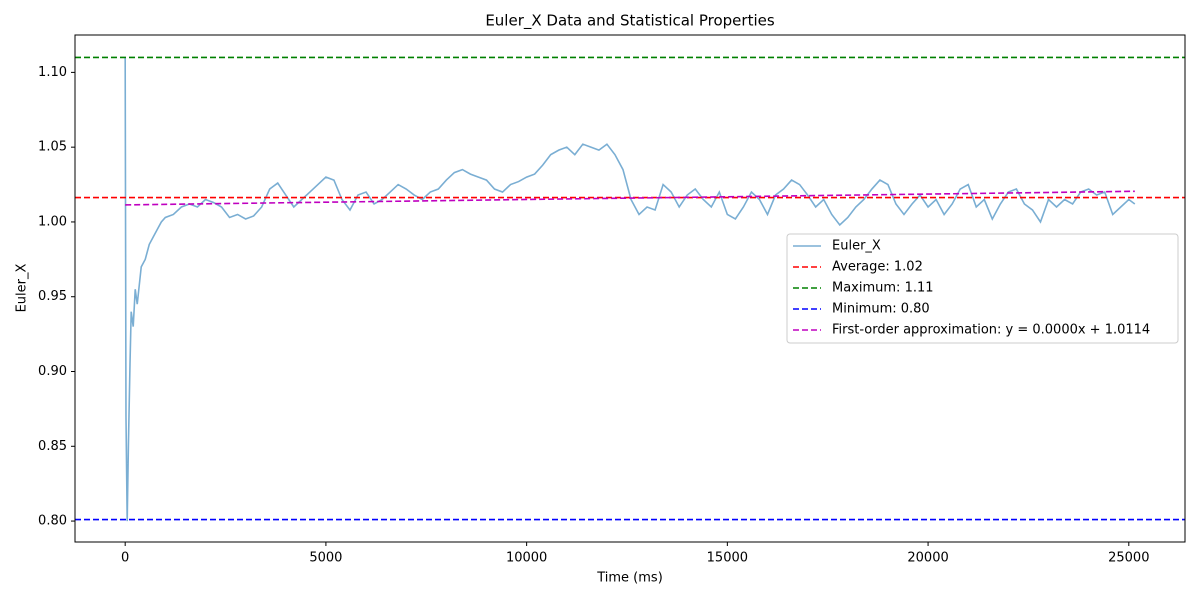 The image size is (1200, 600). What do you see at coordinates (526, 558) in the screenshot?
I see `x-tick-label: 10000` at bounding box center [526, 558].